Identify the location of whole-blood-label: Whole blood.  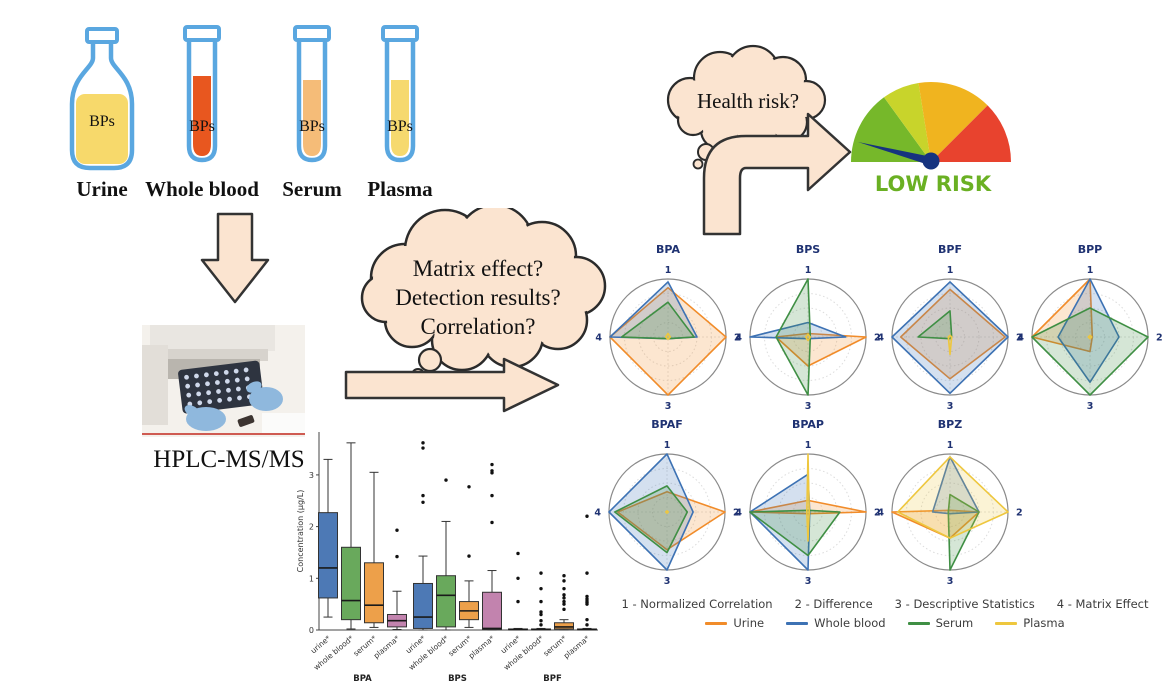
(202, 189).